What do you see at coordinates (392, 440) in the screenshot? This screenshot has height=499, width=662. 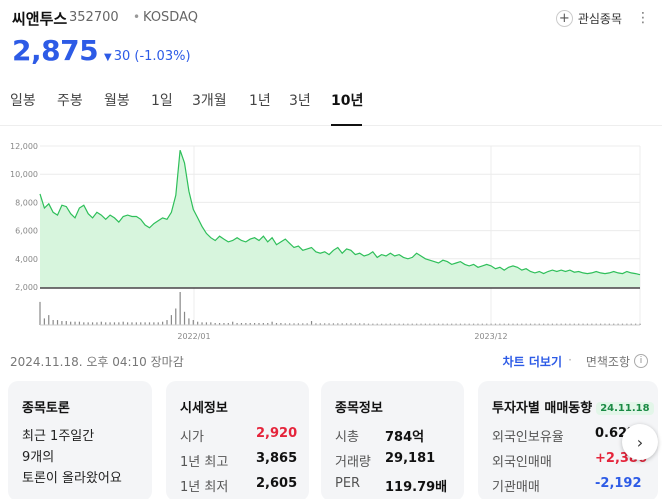 I see `stock-info-card: 종목정보 시총 784억 거래량 29,181 PER 119.79배` at bounding box center [392, 440].